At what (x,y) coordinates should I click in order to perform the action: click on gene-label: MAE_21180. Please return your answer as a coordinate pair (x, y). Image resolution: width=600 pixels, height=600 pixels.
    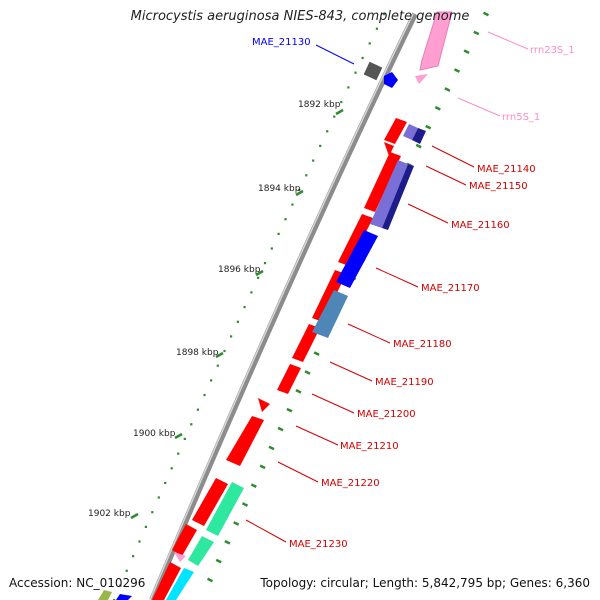
    Looking at the image, I should click on (422, 344).